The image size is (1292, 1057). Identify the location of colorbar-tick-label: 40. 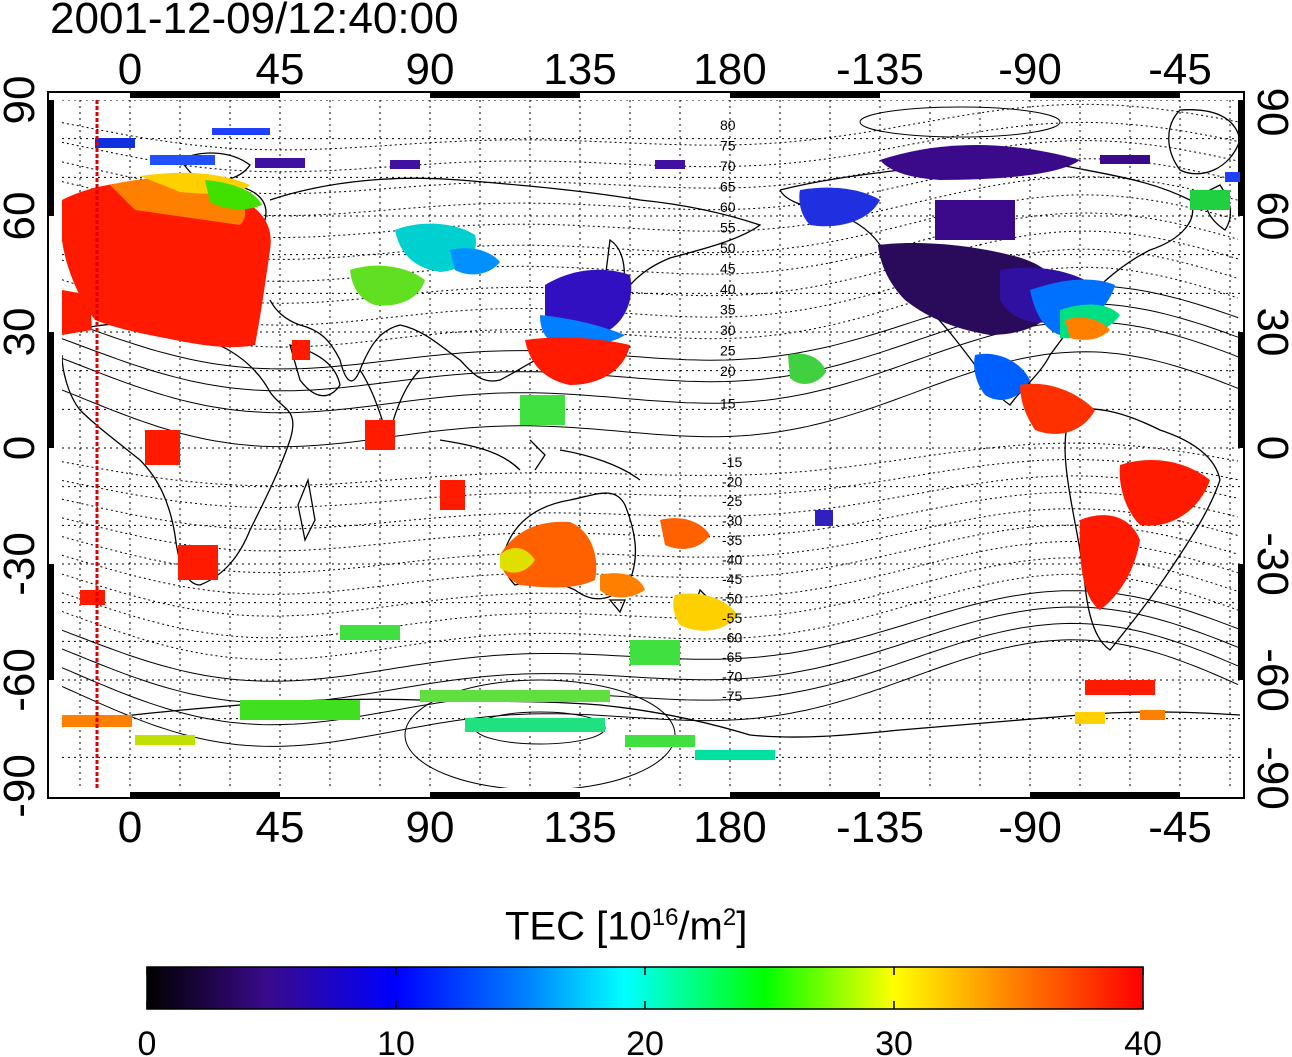
(1143, 1041).